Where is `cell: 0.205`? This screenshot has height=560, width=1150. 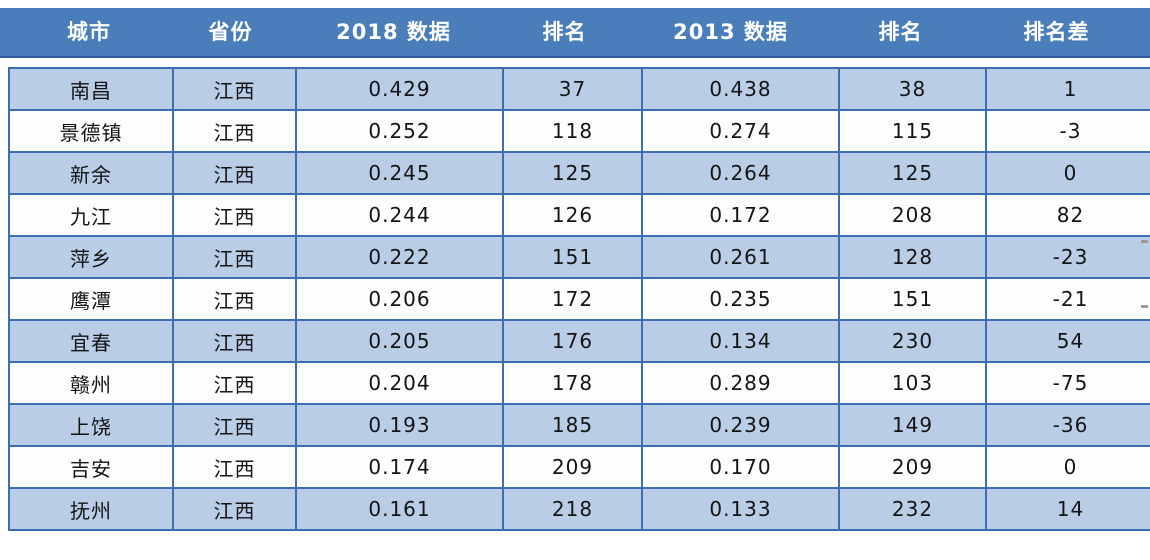 cell: 0.205 is located at coordinates (399, 341).